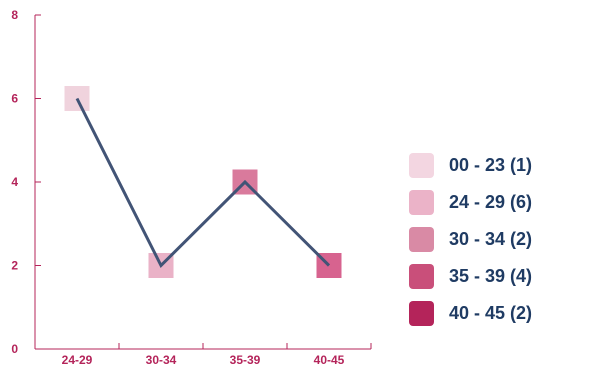 This screenshot has width=598, height=374. Describe the element at coordinates (491, 276) in the screenshot. I see `legend-label: 35 - 39 (4)` at that location.